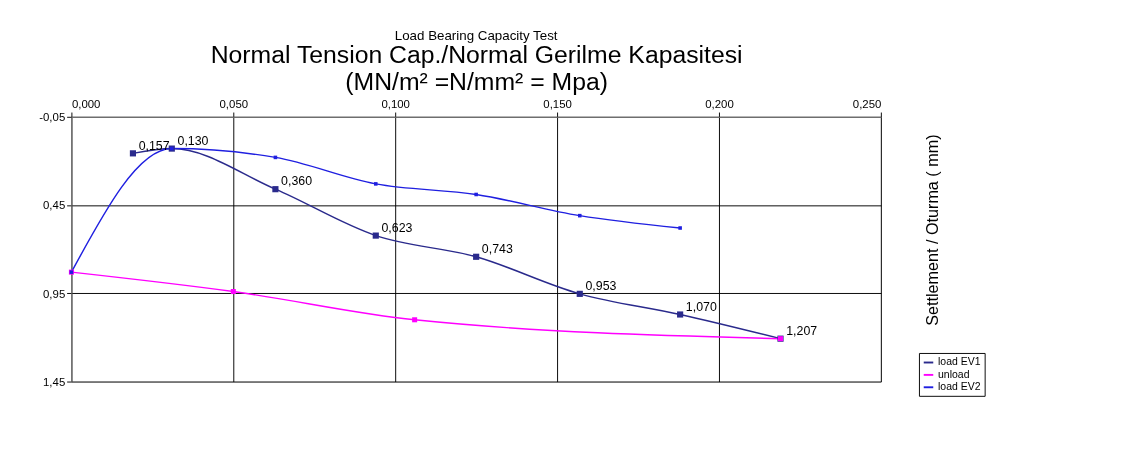 This screenshot has height=454, width=1138. I want to click on data-label: 1,207, so click(802, 330).